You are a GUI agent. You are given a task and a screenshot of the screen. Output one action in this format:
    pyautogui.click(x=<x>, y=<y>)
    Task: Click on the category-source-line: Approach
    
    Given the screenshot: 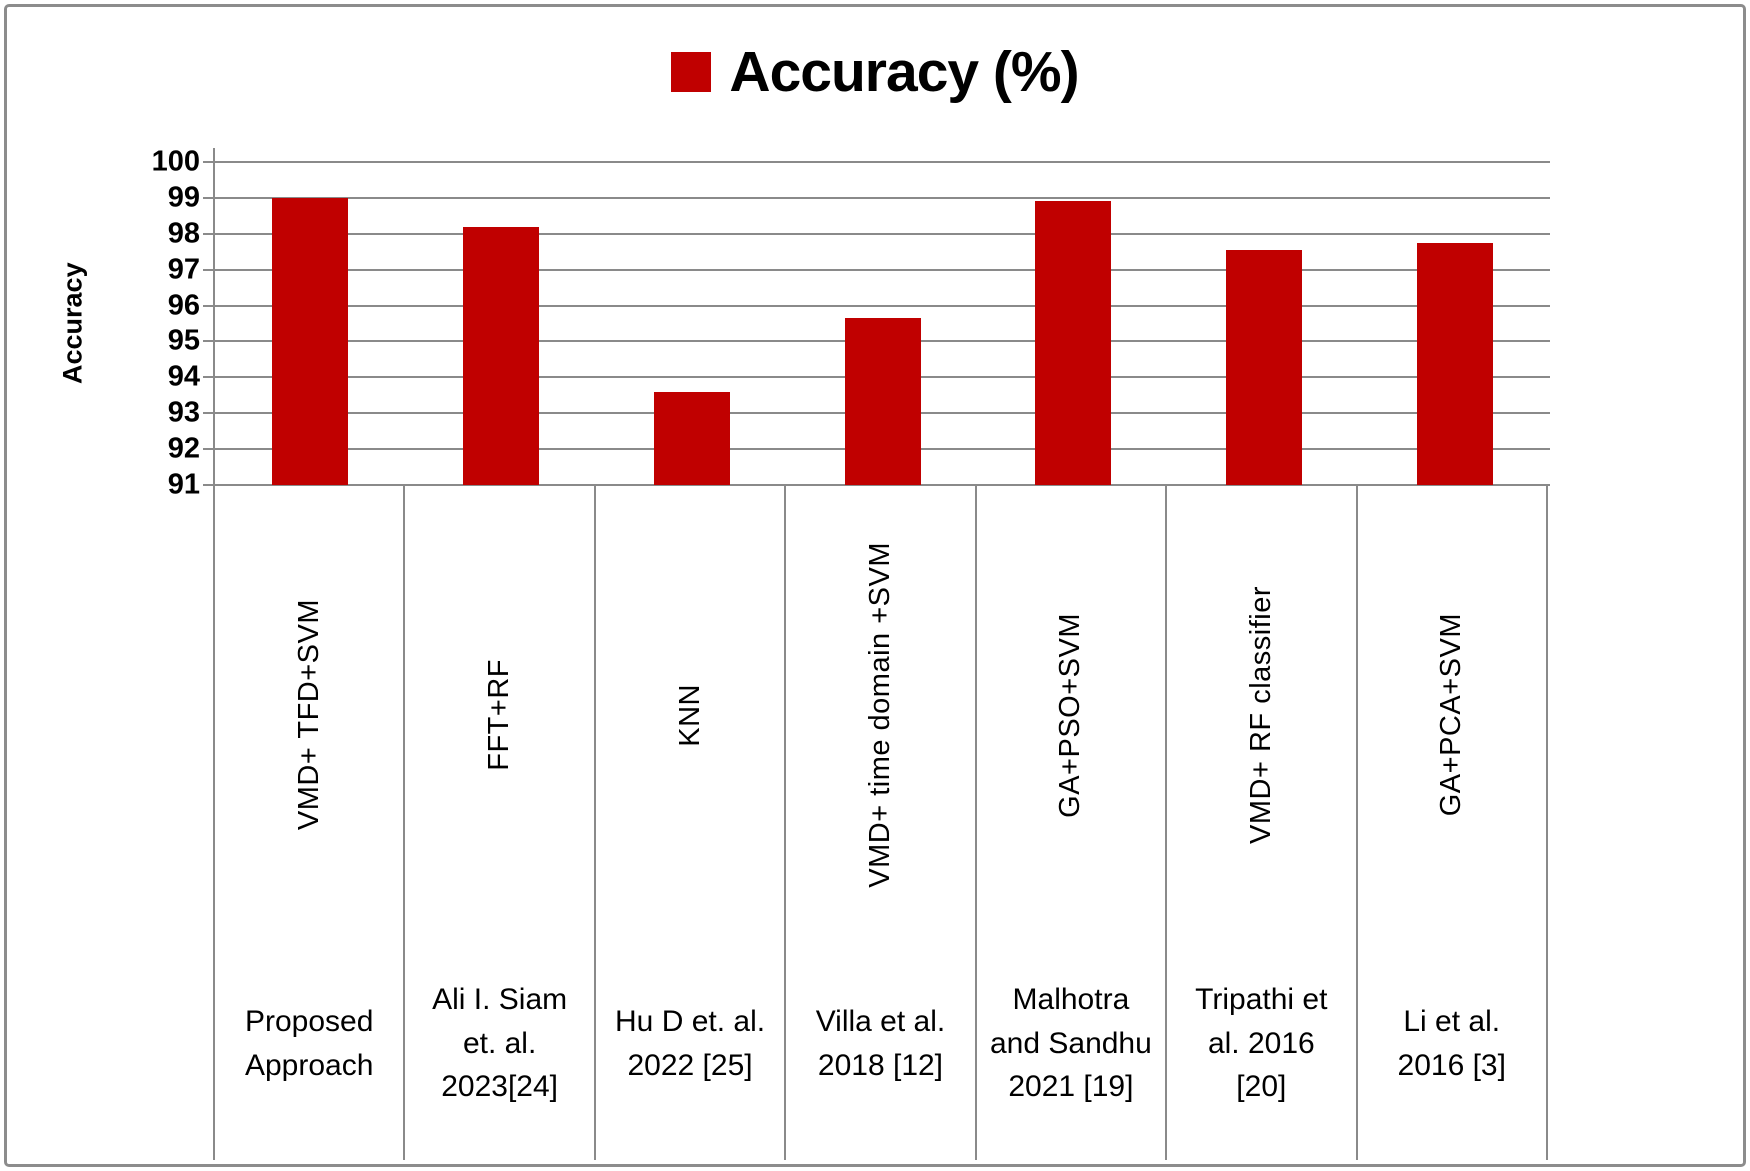 What is the action you would take?
    pyautogui.click(x=309, y=1065)
    